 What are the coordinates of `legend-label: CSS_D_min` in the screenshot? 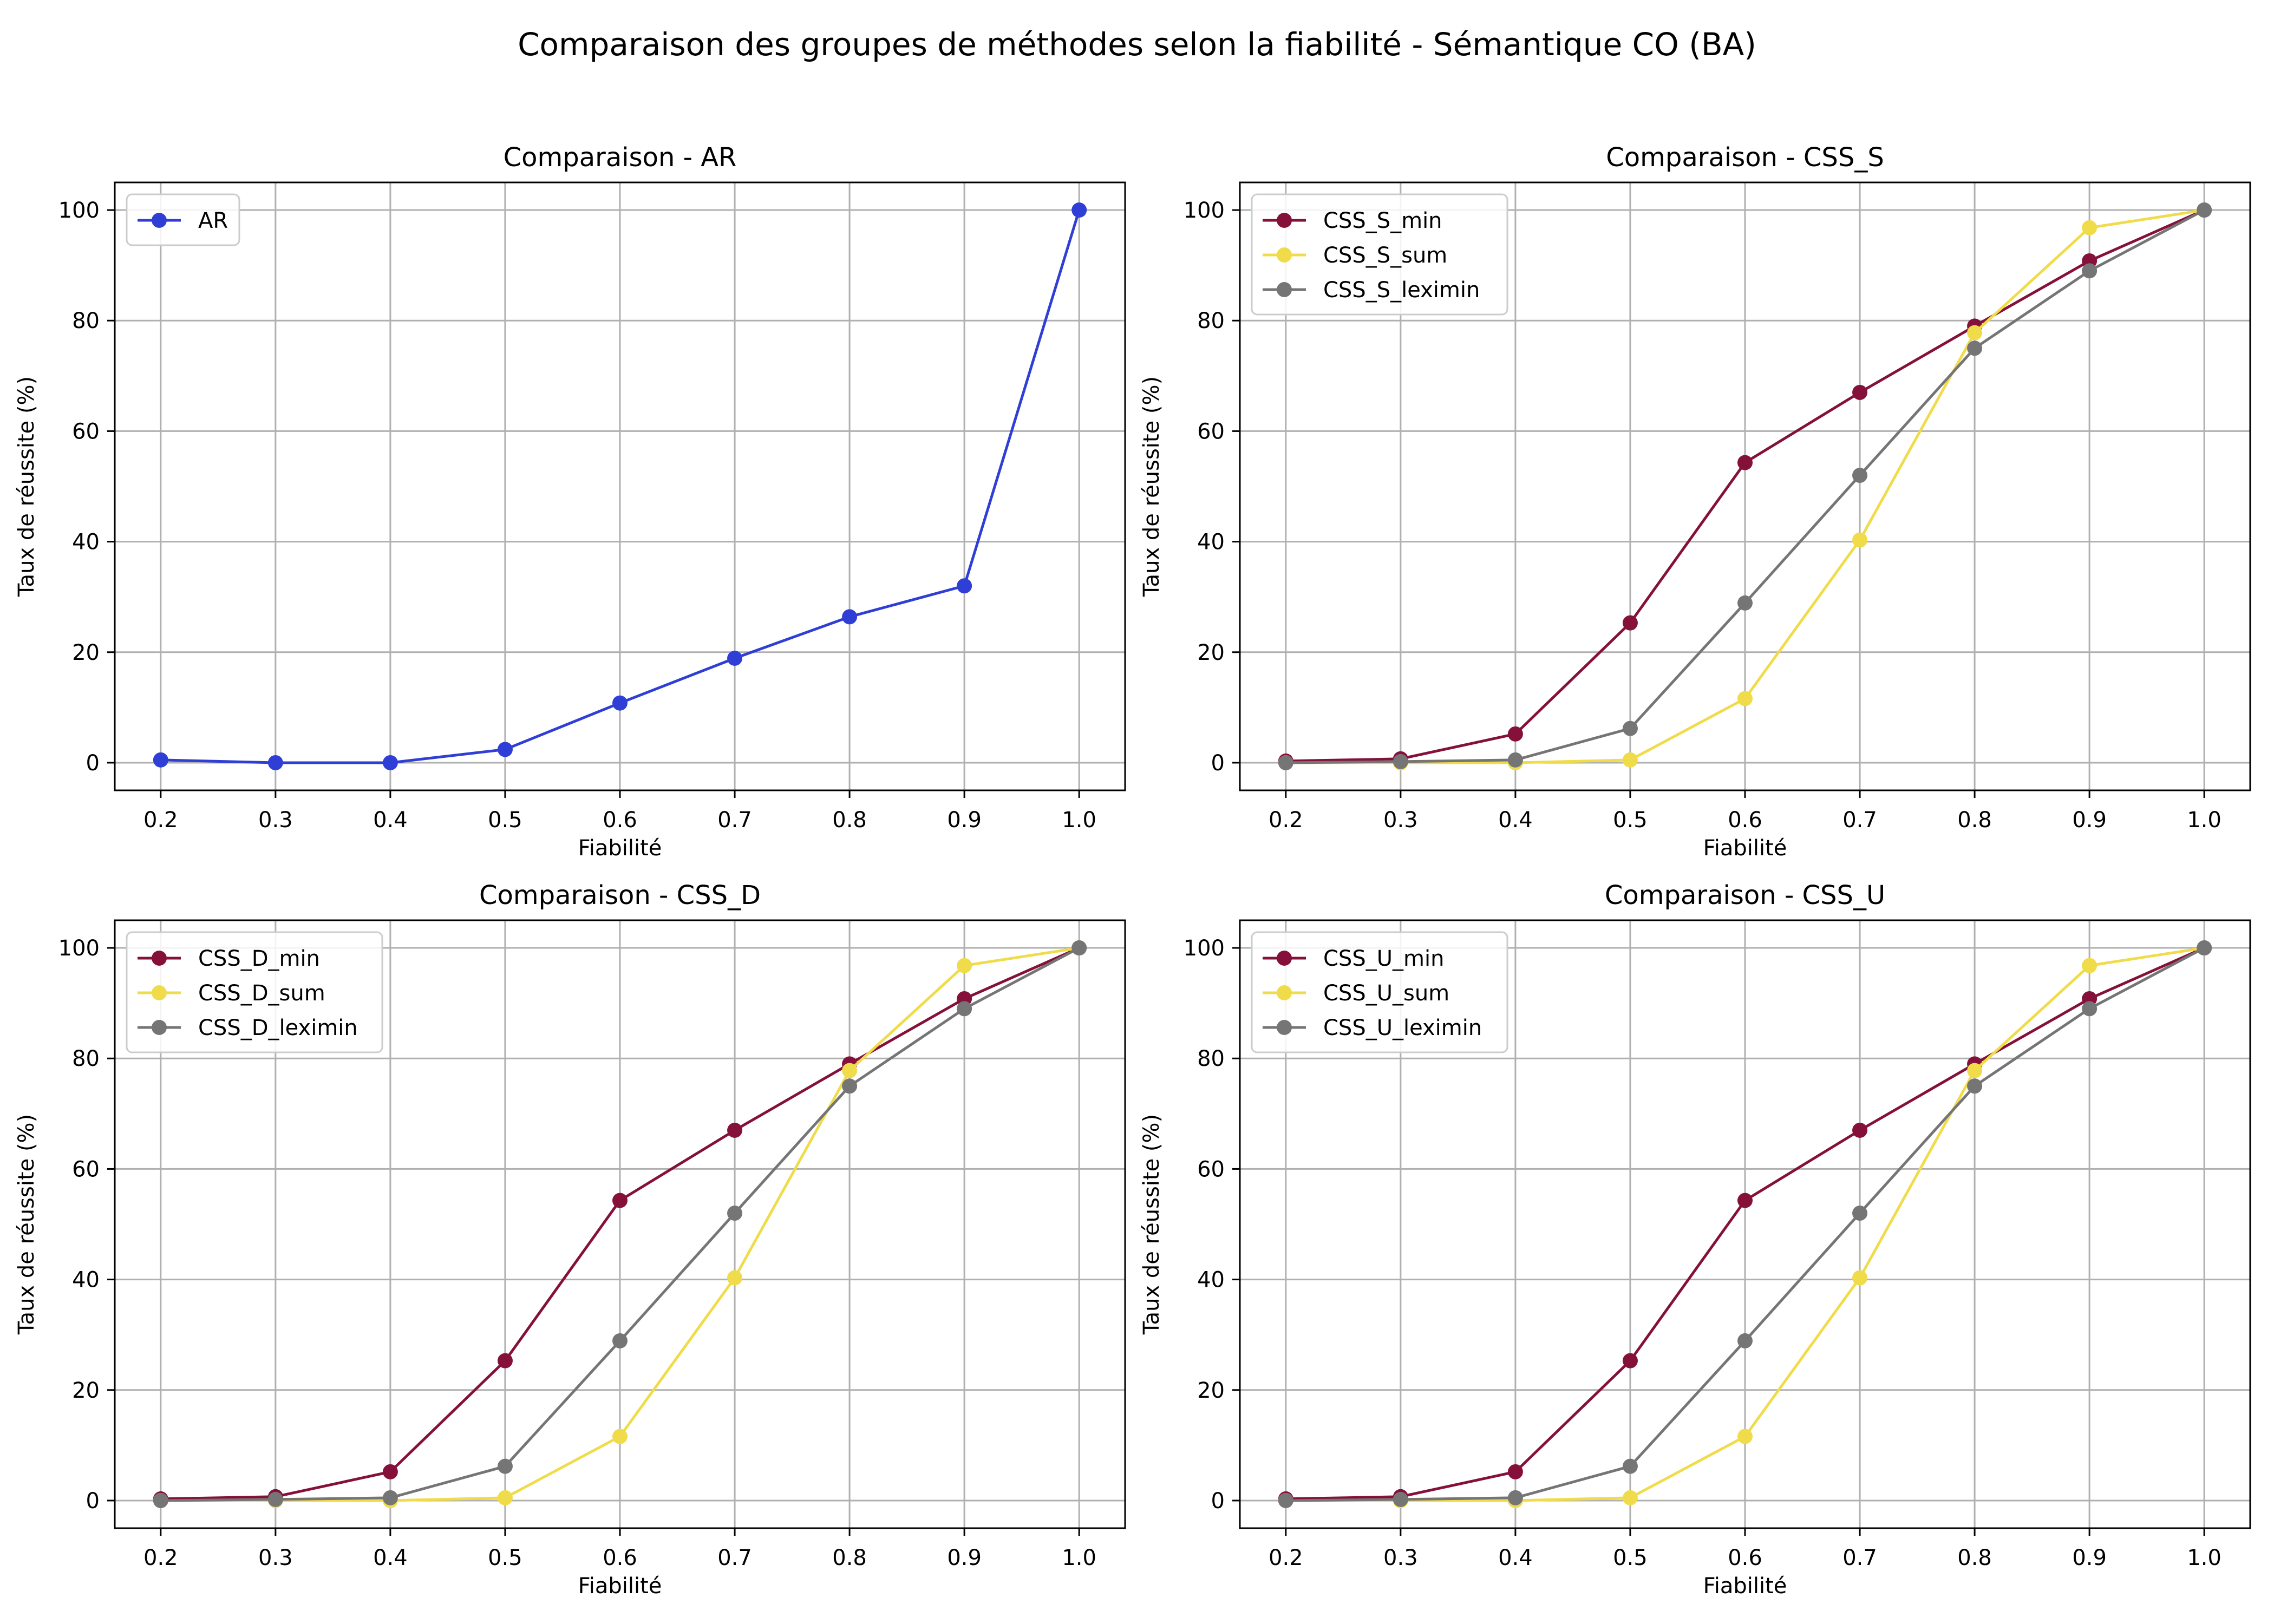 It's located at (259, 959).